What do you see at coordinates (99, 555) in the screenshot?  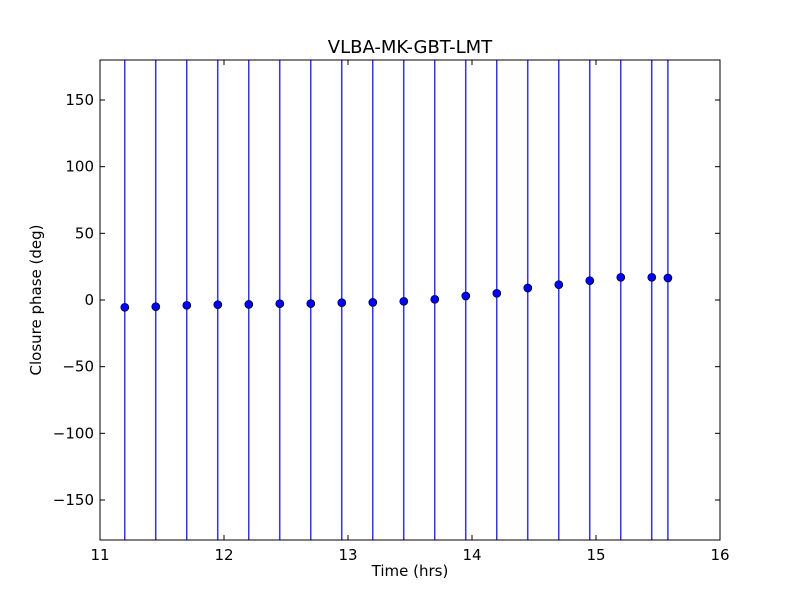 I see `x-tick-label: 11` at bounding box center [99, 555].